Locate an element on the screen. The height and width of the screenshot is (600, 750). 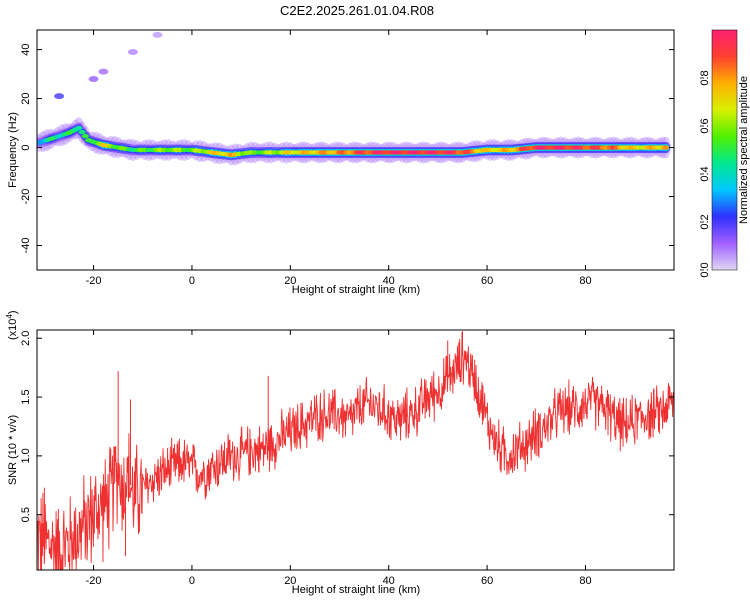
y-tick-label: 2.0 is located at coordinates (26, 338).